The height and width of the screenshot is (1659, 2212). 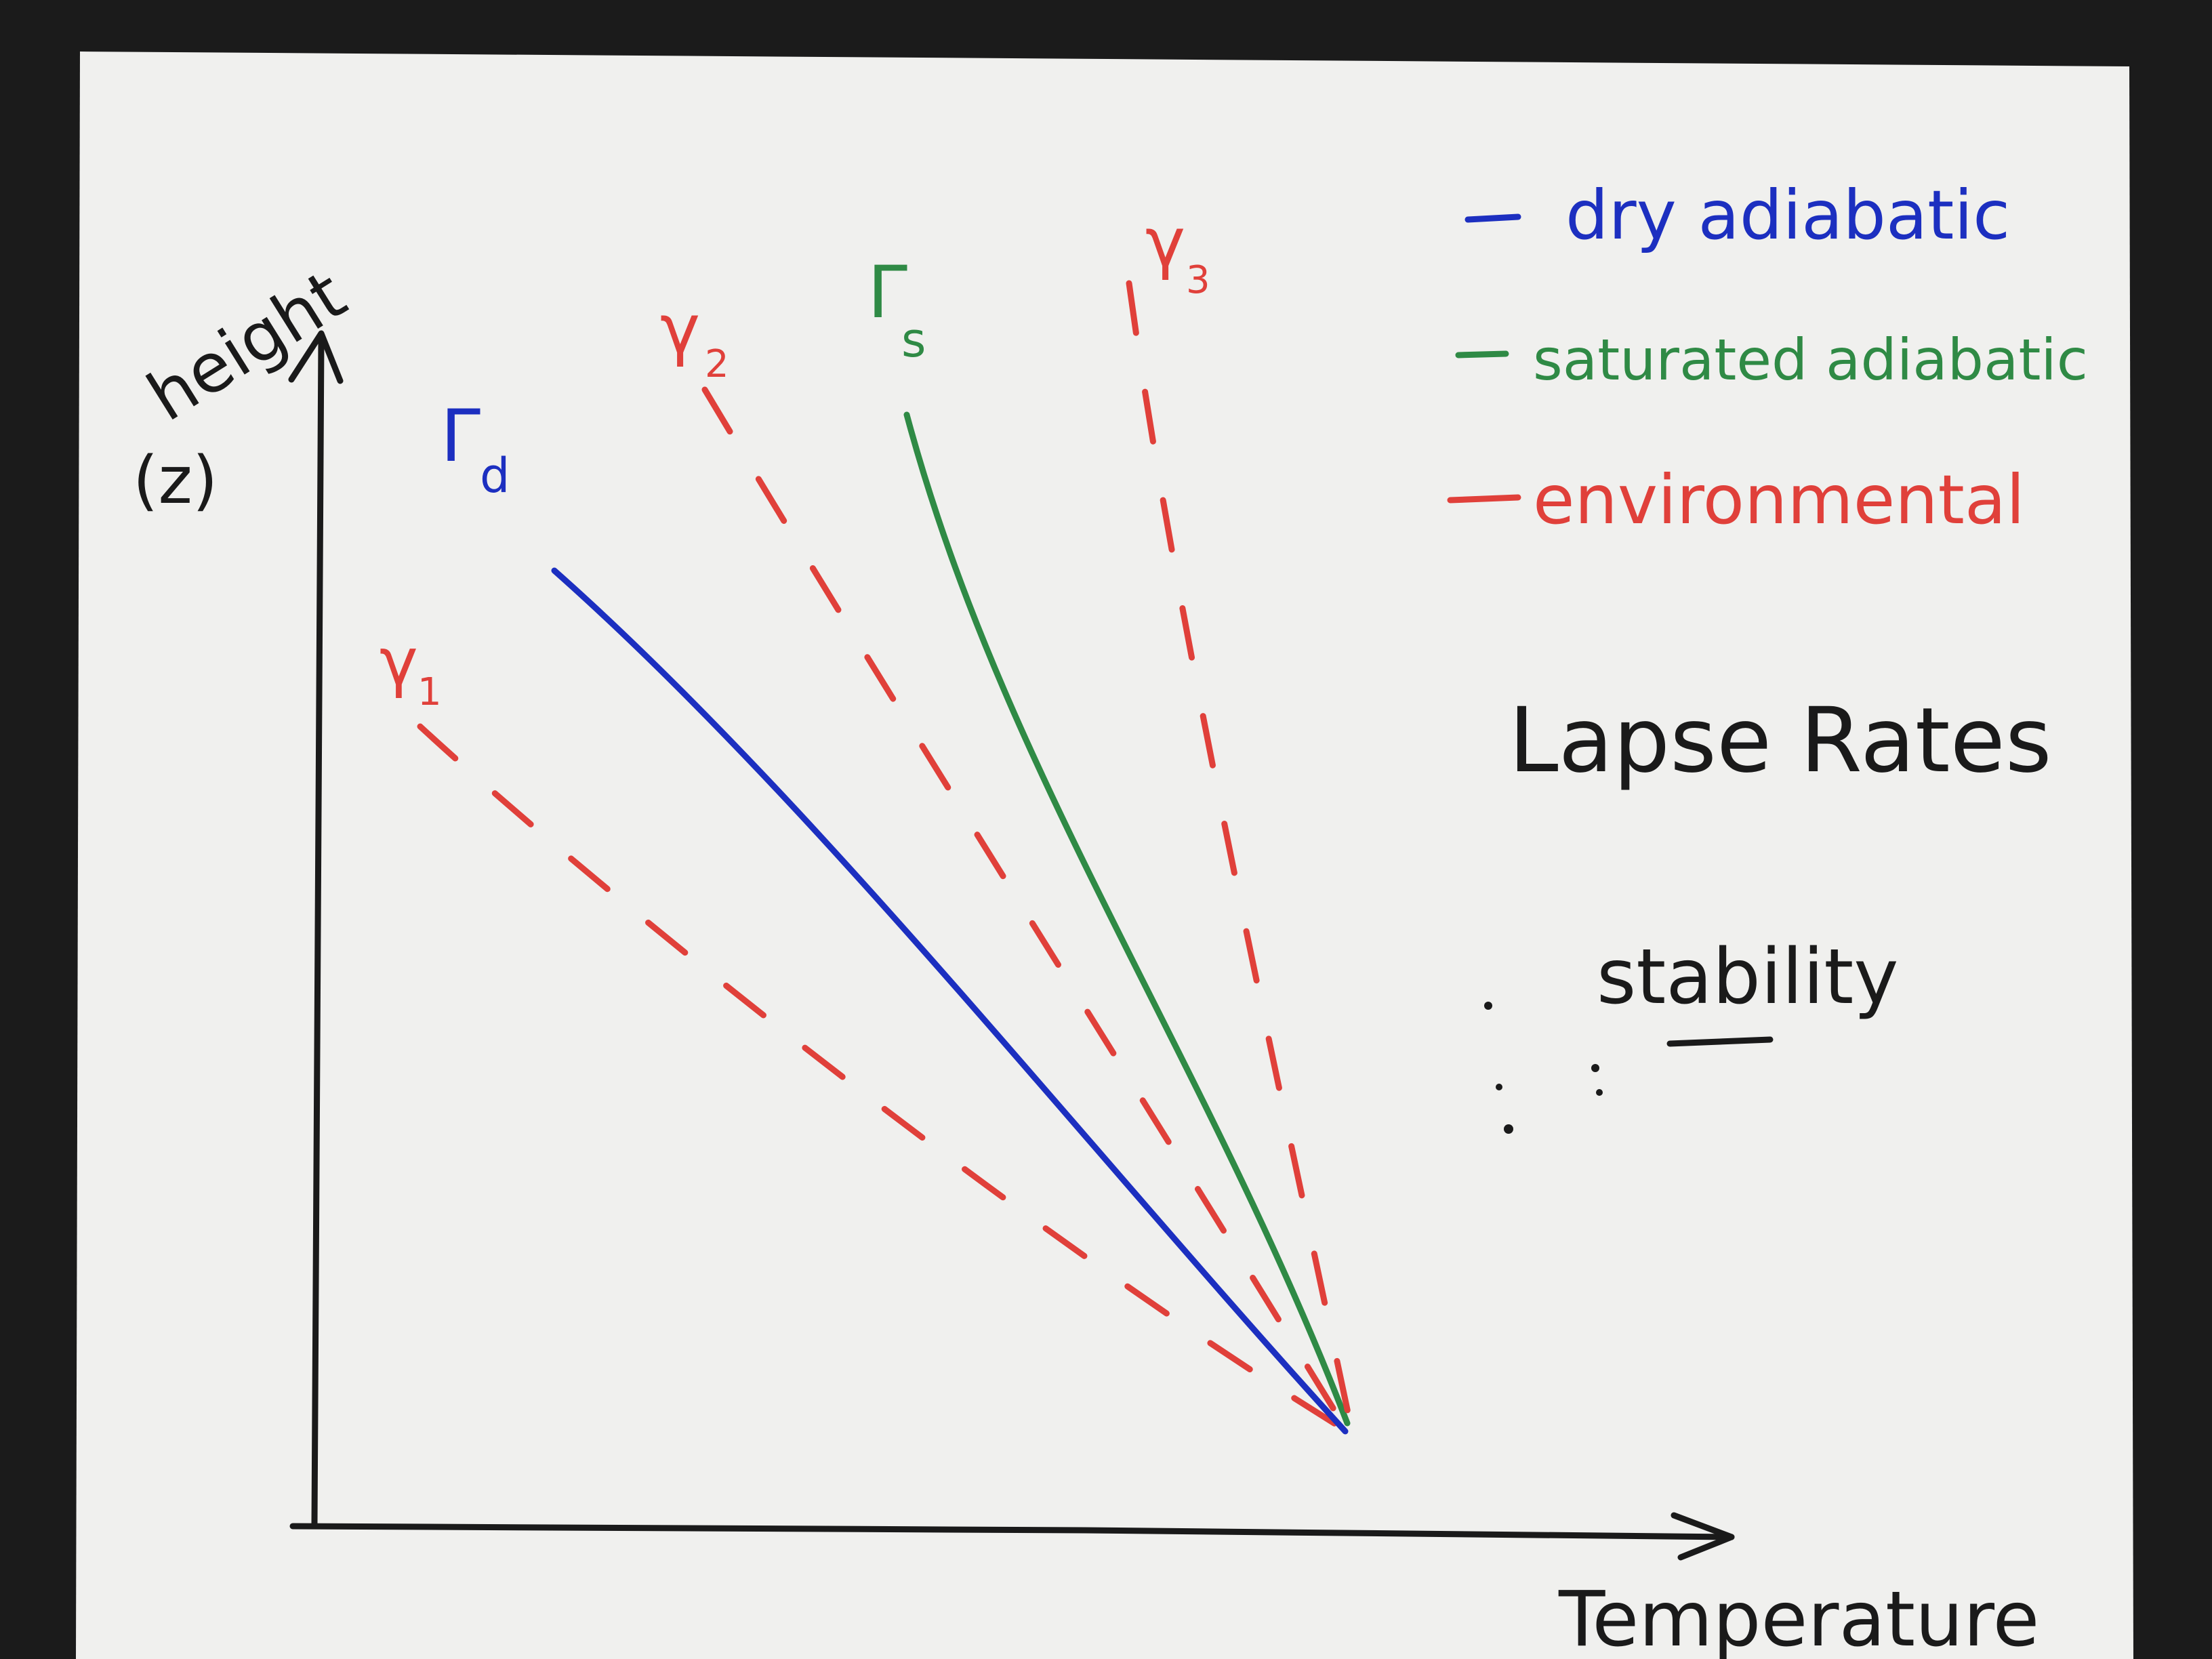 What do you see at coordinates (1240, 856) in the screenshot?
I see `gamma3-line` at bounding box center [1240, 856].